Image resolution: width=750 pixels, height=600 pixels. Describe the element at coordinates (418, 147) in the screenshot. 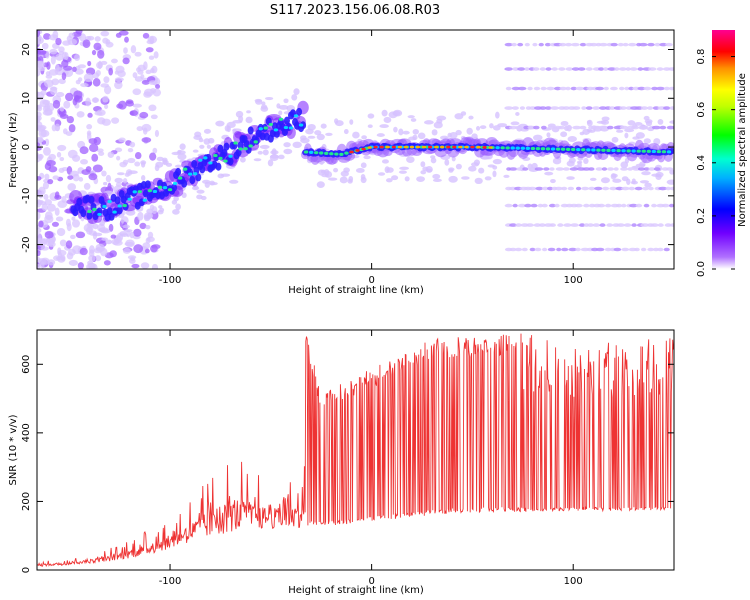

I see `spectrogram-ridge-peak` at that location.